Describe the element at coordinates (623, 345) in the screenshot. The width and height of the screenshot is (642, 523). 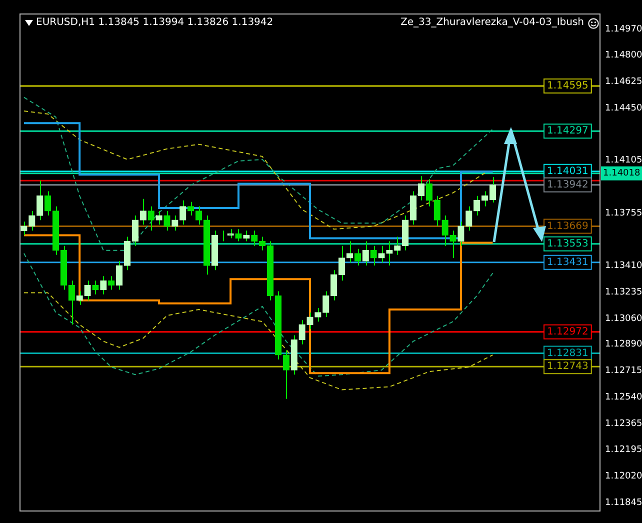
I see `y-tick-label: 1.12890` at that location.